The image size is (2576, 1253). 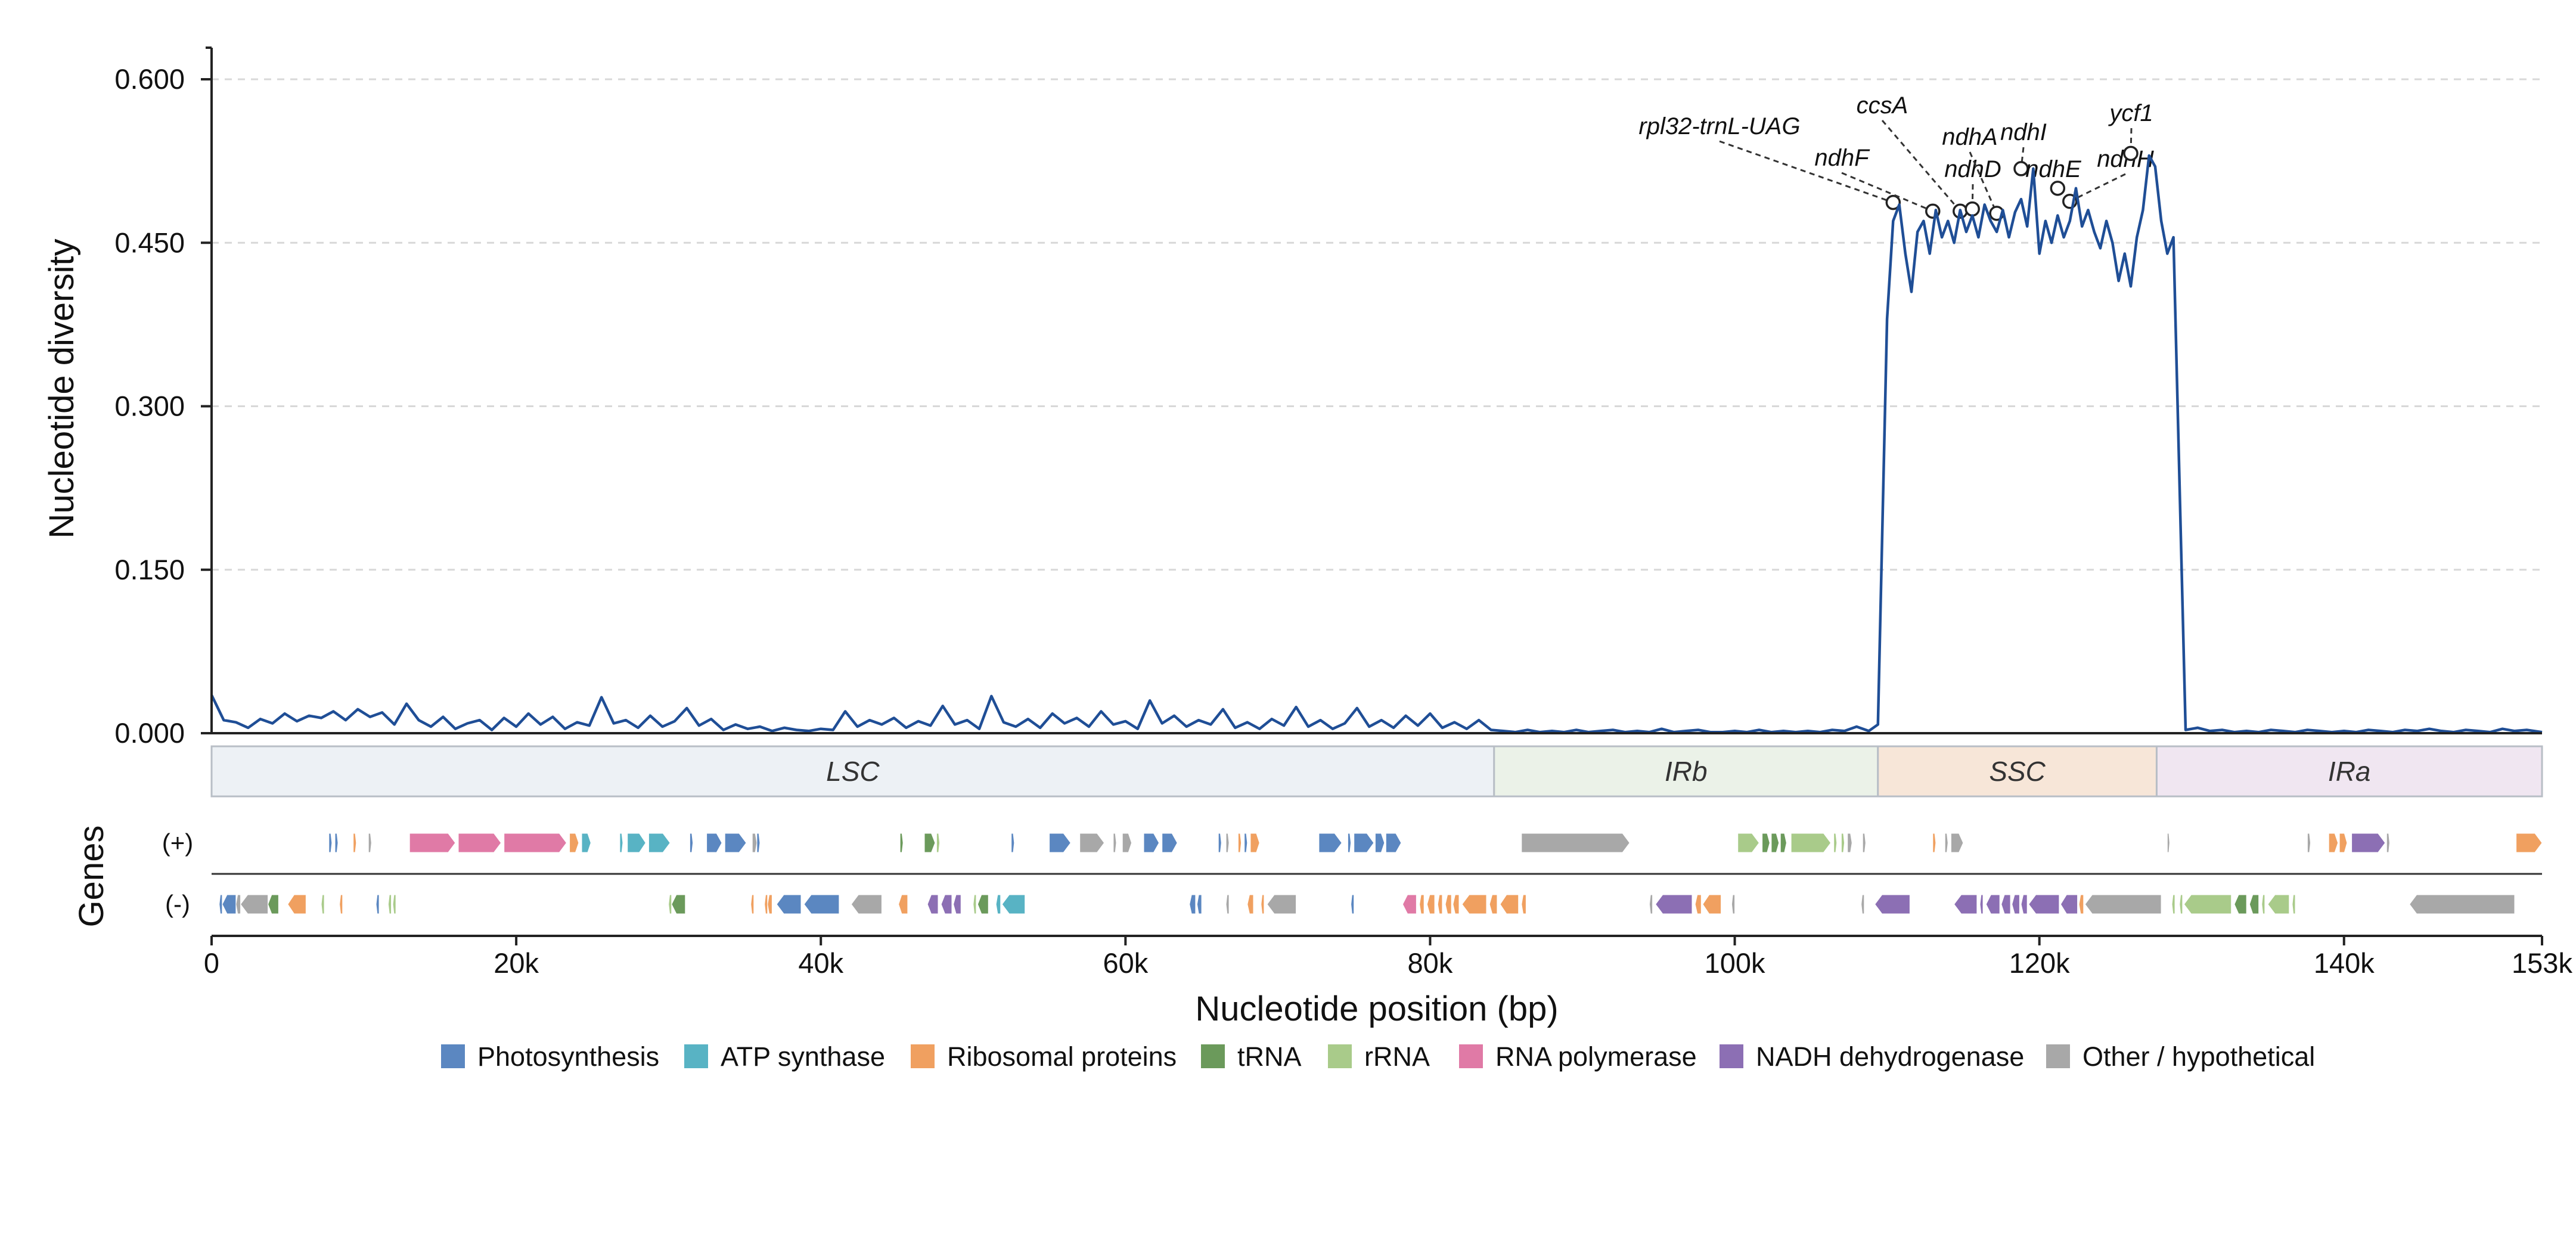 I want to click on region-irb, so click(x=1686, y=771).